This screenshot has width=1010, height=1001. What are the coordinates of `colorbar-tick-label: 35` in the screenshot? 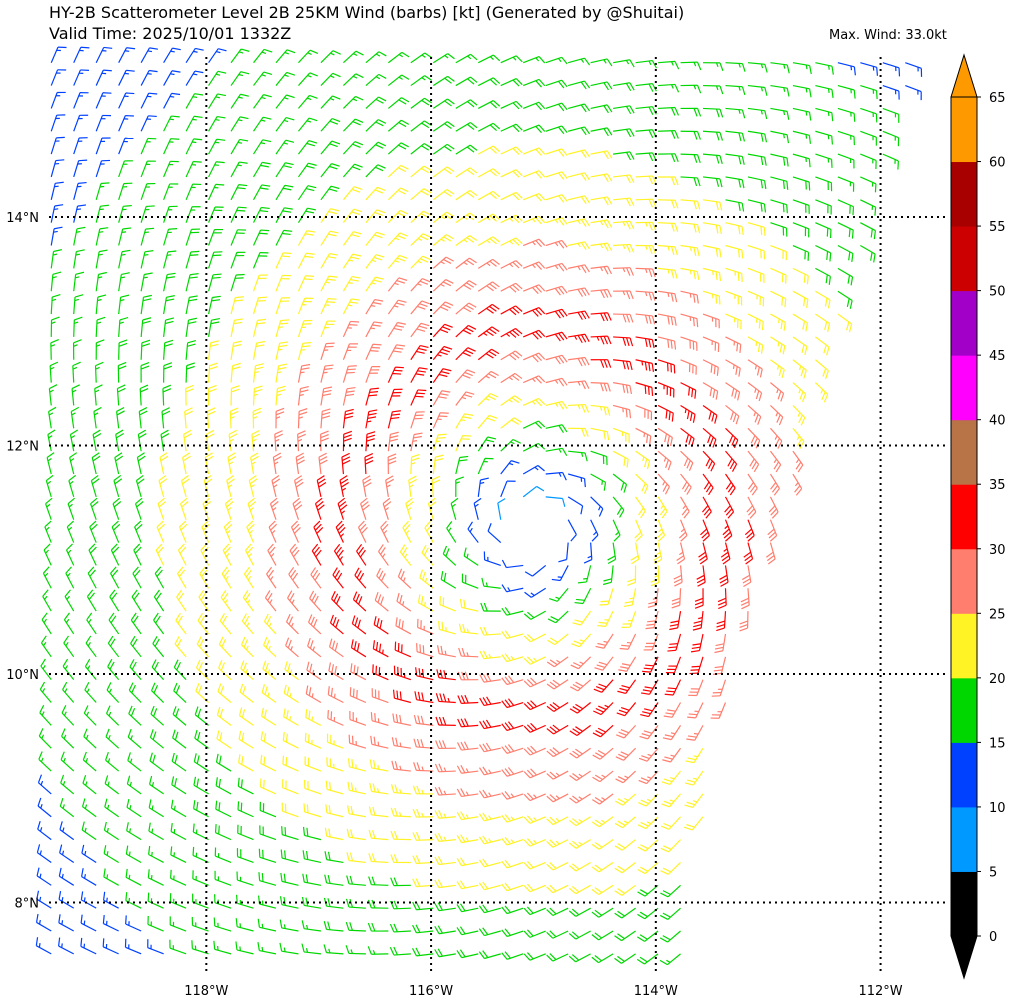 It's located at (997, 485).